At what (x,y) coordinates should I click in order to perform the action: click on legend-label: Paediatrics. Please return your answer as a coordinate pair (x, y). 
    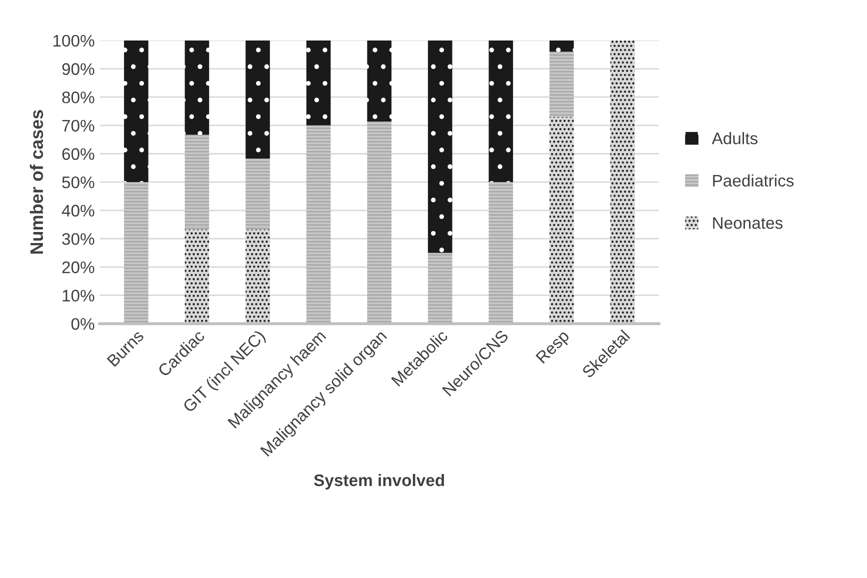
    Looking at the image, I should click on (753, 180).